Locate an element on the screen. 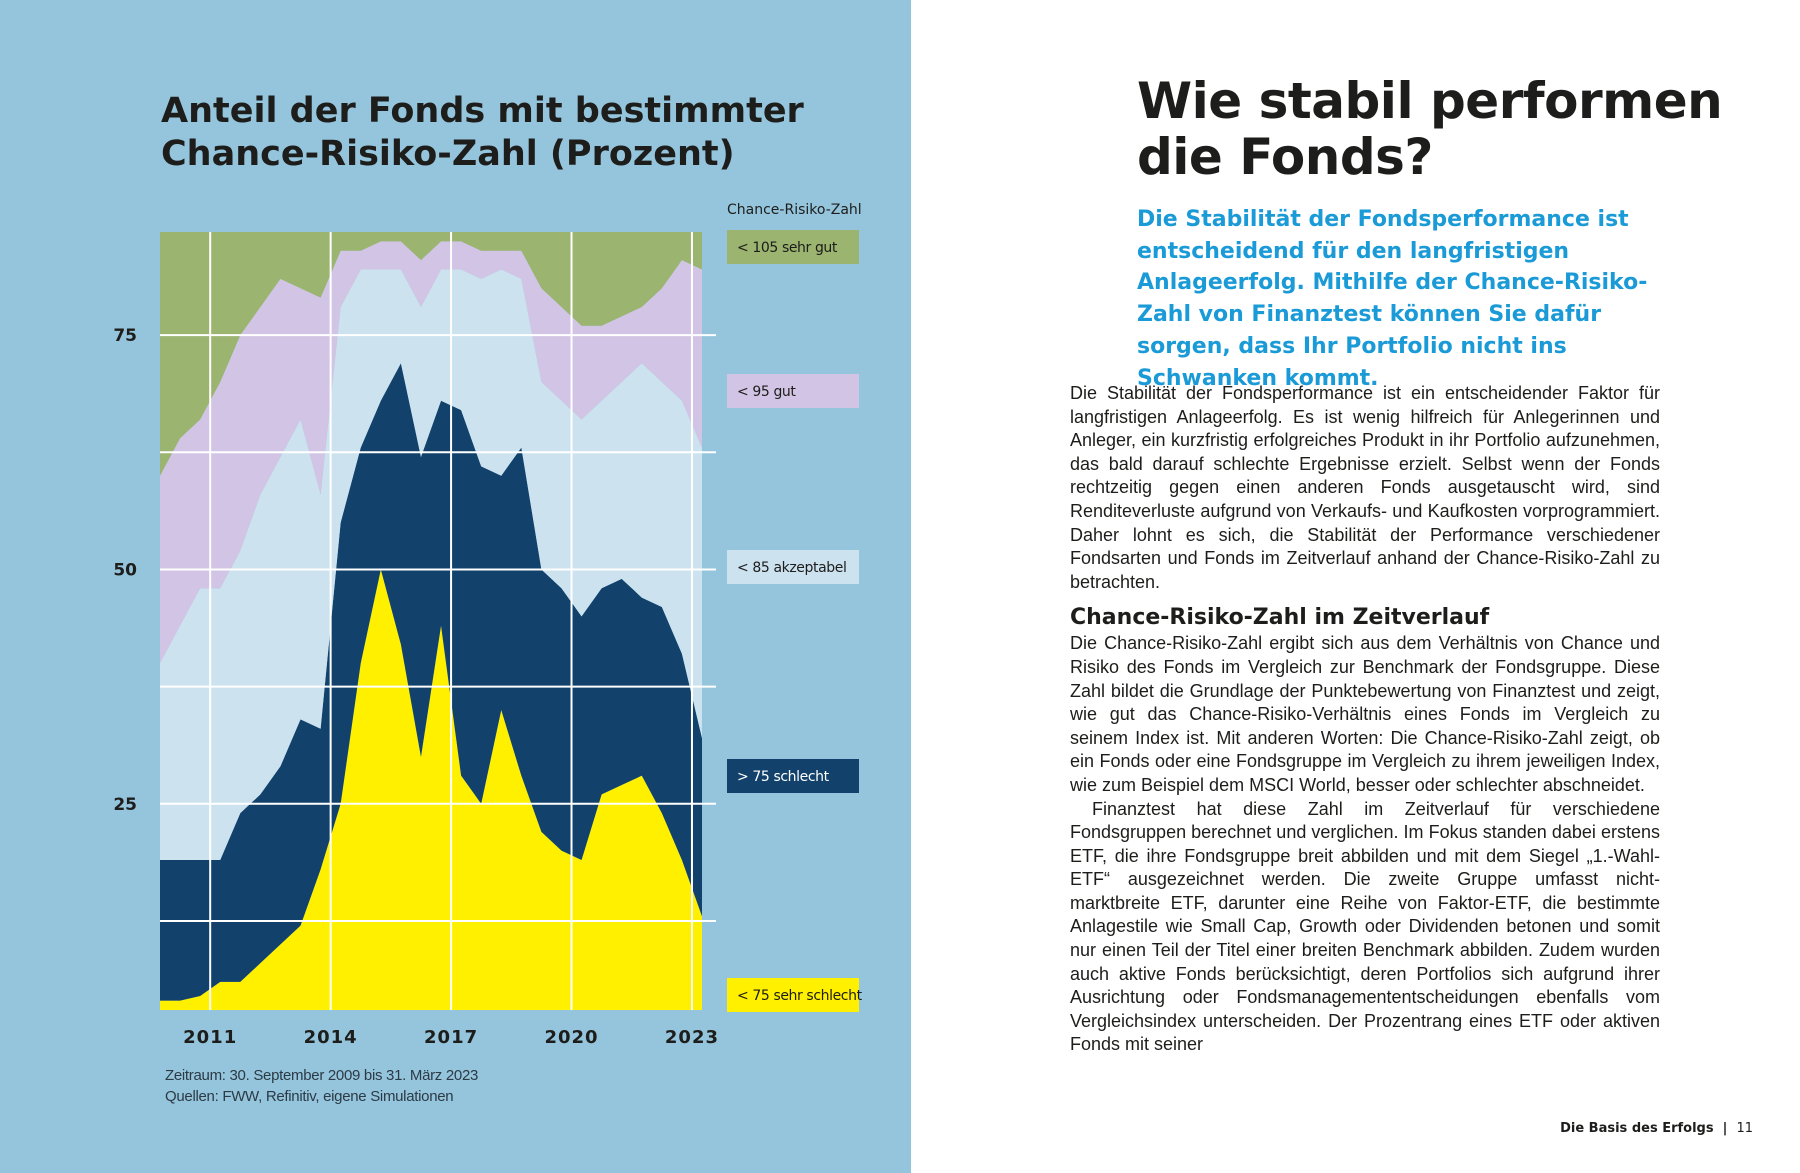 The image size is (1800, 1173). x-tick-label: 2017 is located at coordinates (451, 1037).